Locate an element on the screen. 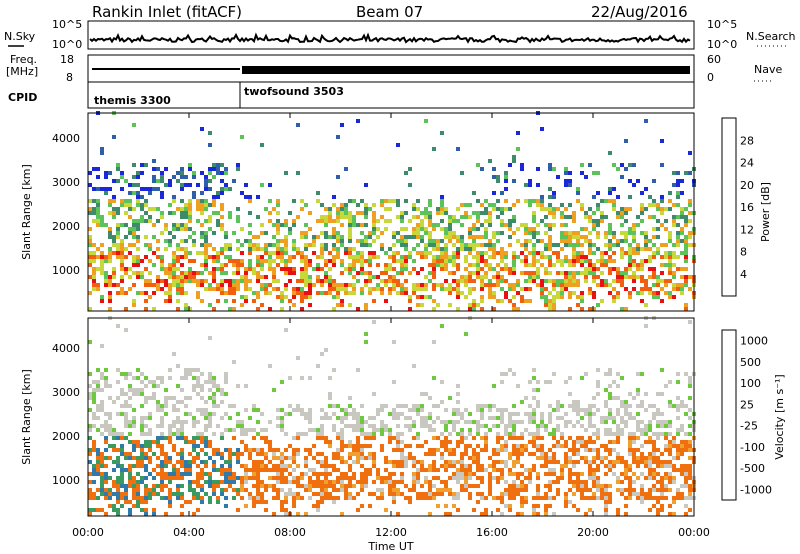  x-tick-label: 00:00 is located at coordinates (88, 532).